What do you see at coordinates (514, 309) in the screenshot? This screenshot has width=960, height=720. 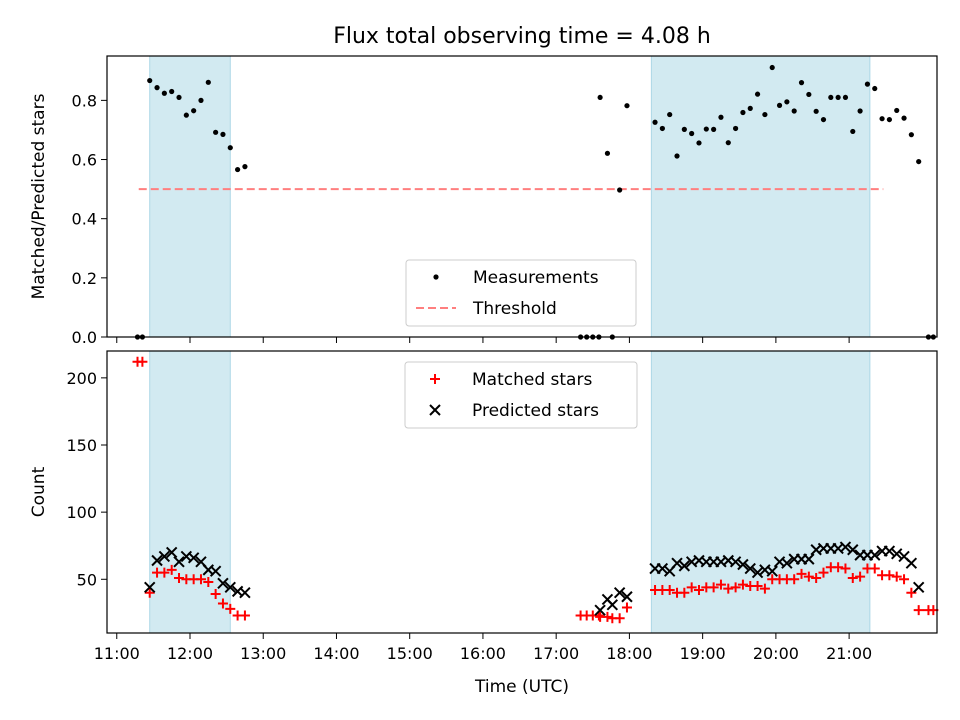 I see `legend-label: Threshold` at bounding box center [514, 309].